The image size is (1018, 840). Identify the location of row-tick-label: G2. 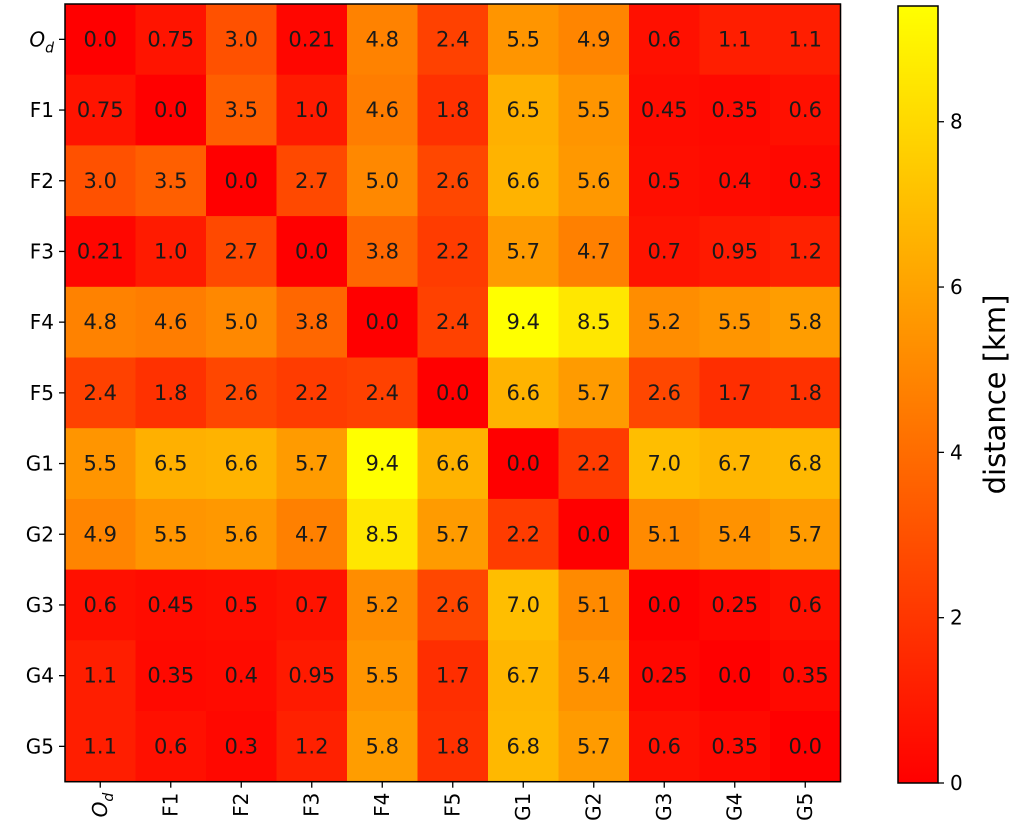
(40, 534).